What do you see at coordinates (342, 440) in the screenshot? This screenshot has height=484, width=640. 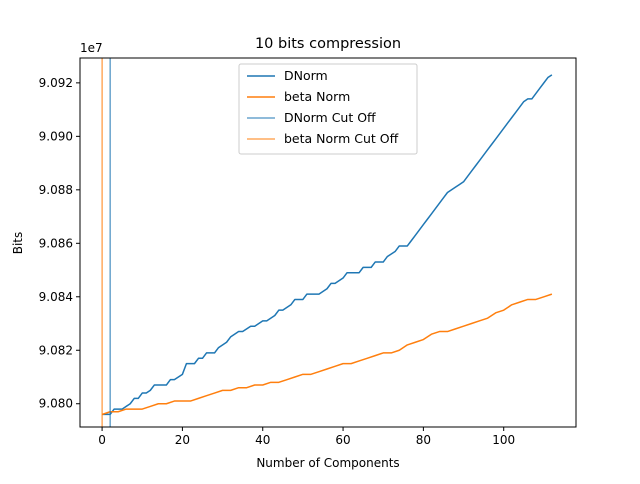 I see `x-tick-label: 60` at bounding box center [342, 440].